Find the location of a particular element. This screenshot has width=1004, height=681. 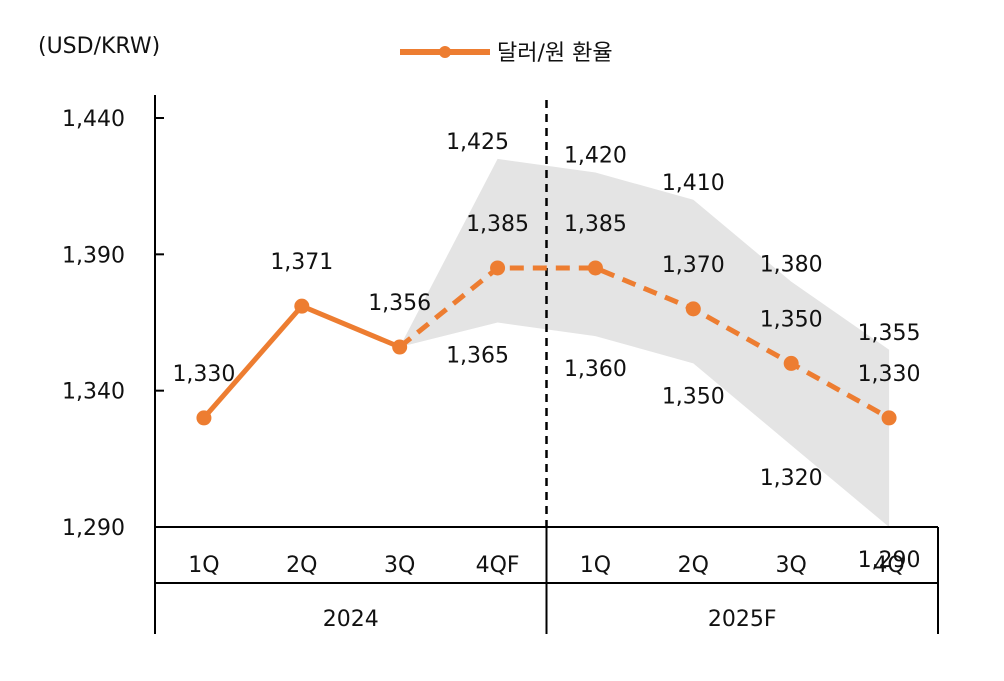

range-lower-label: 1,350 is located at coordinates (693, 396).